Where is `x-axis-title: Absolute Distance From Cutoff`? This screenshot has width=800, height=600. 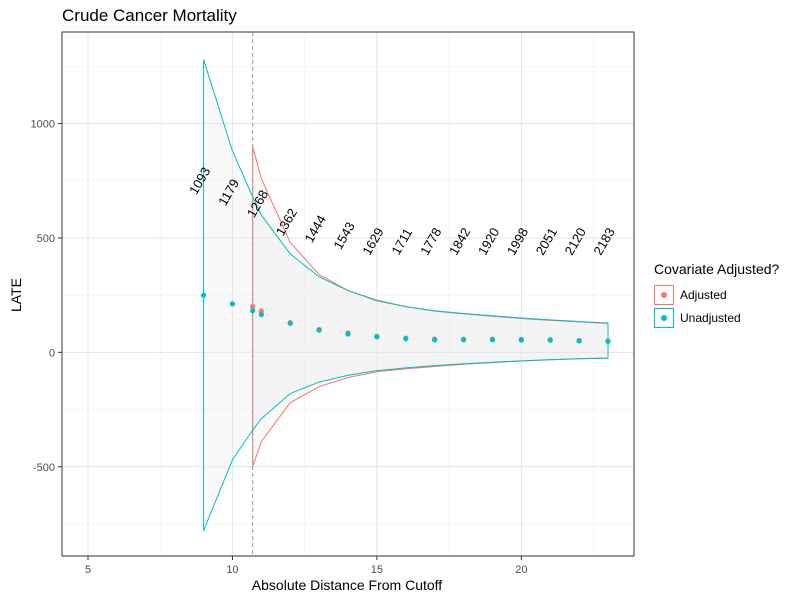
x-axis-title: Absolute Distance From Cutoff is located at coordinates (347, 585).